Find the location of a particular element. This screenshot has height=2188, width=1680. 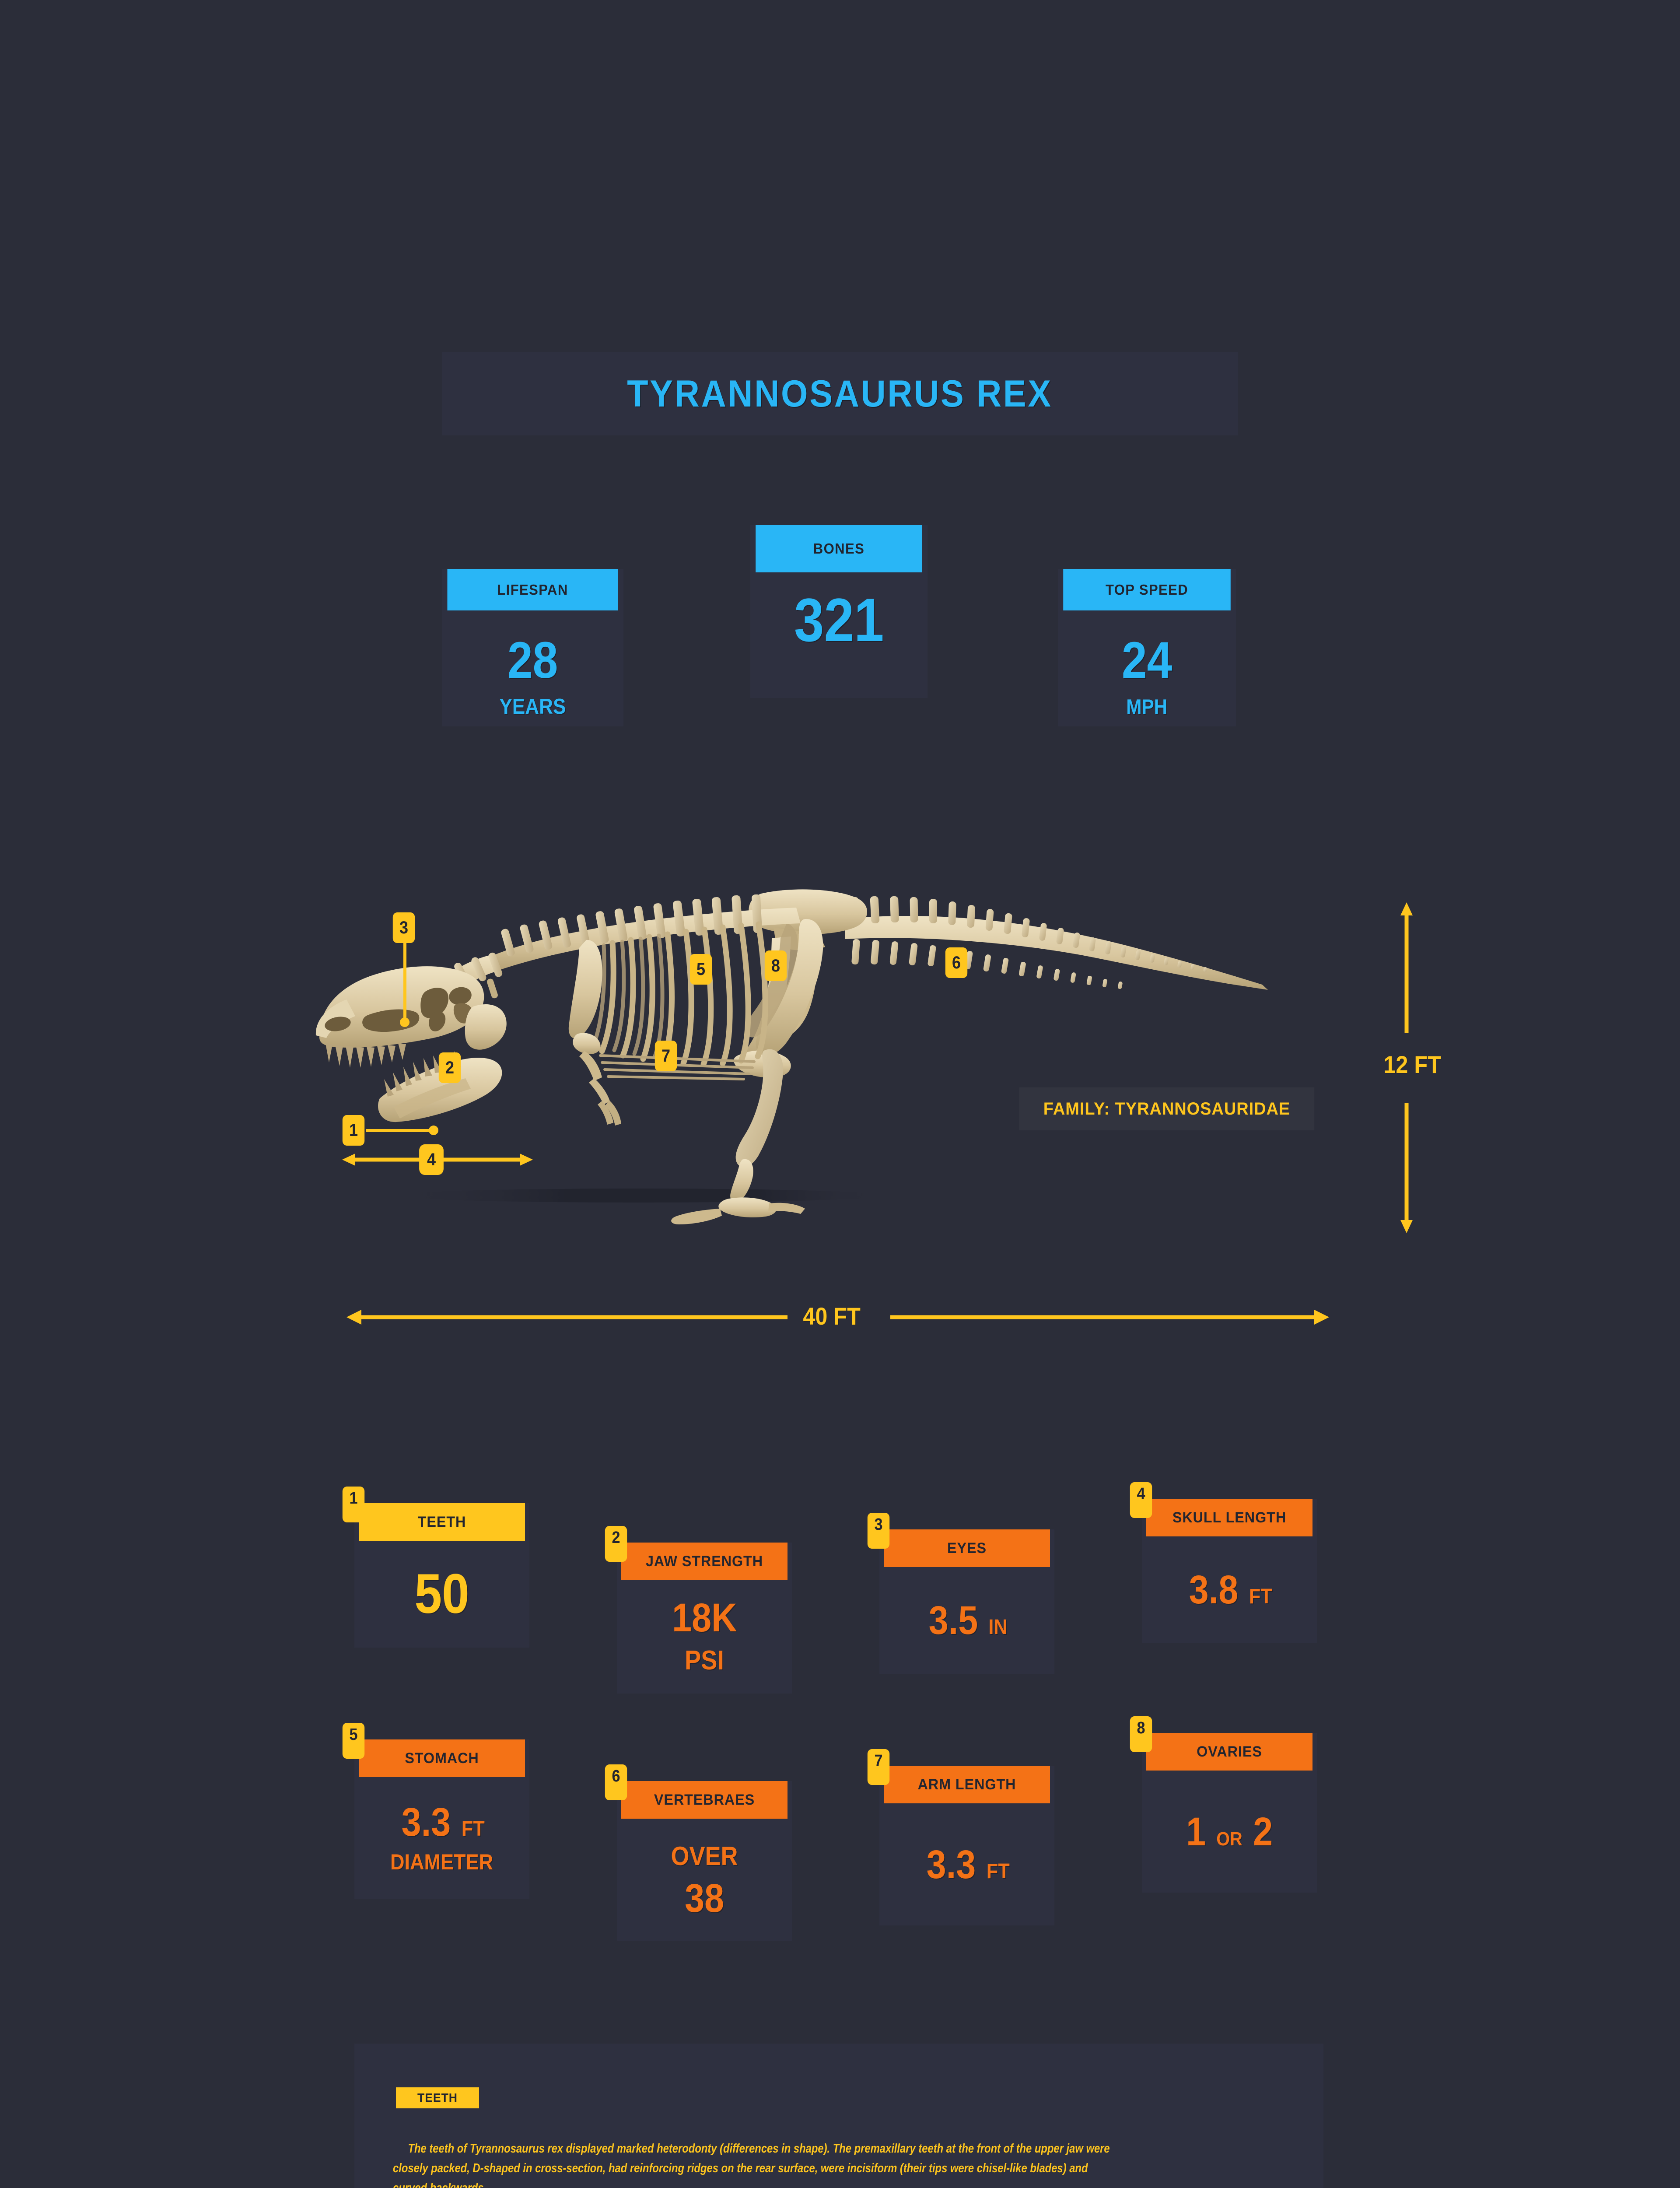

detail-value-jaw-strength: 18K is located at coordinates (704, 1617).